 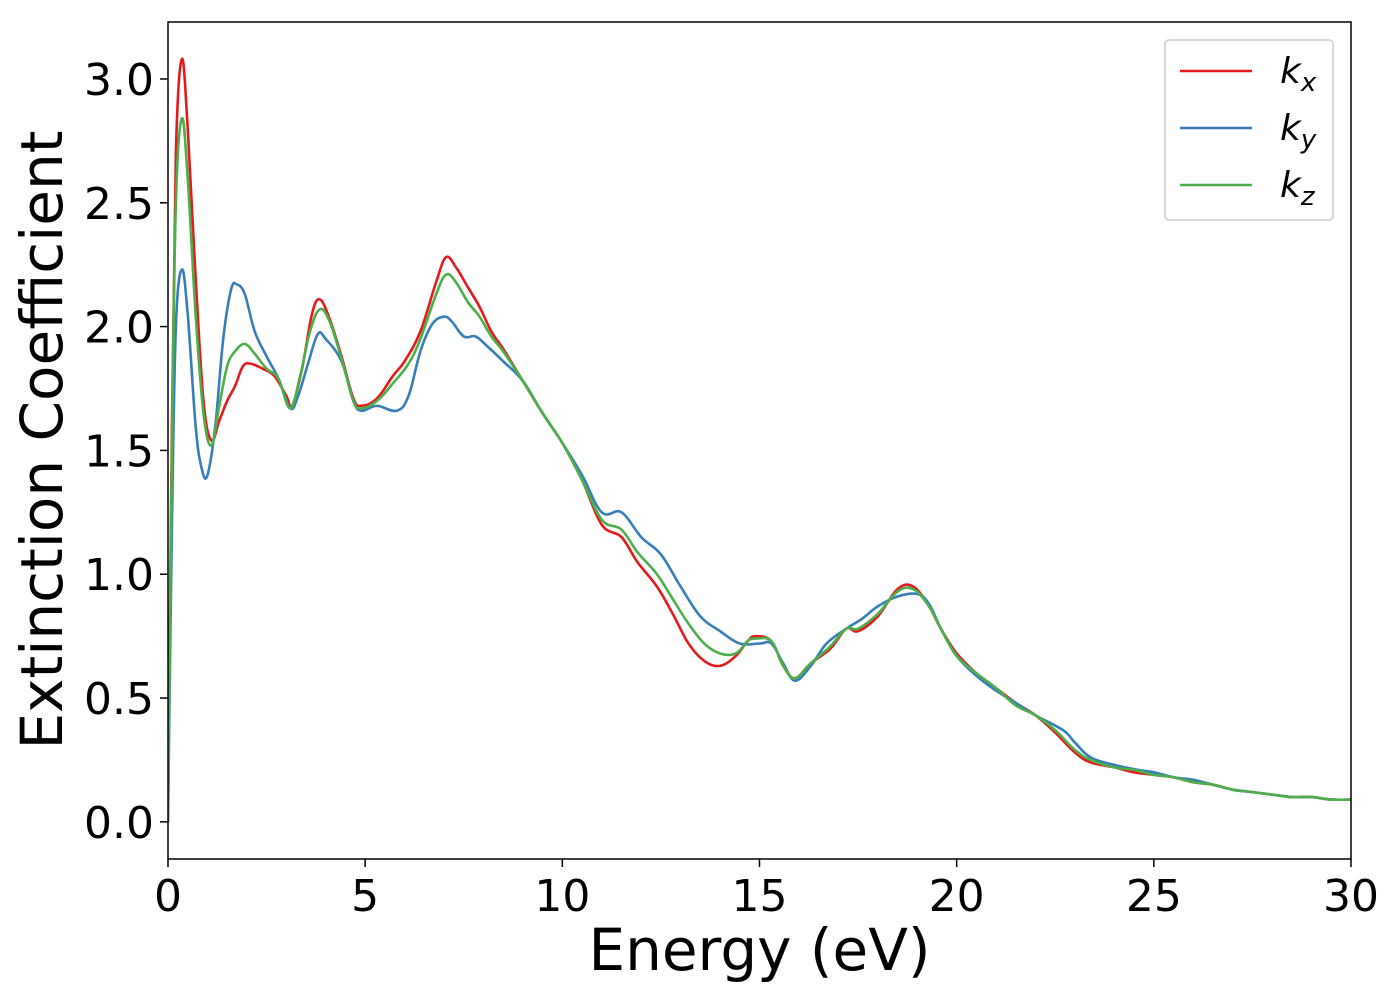 What do you see at coordinates (119, 451) in the screenshot?
I see `y-tick-label: 1.5` at bounding box center [119, 451].